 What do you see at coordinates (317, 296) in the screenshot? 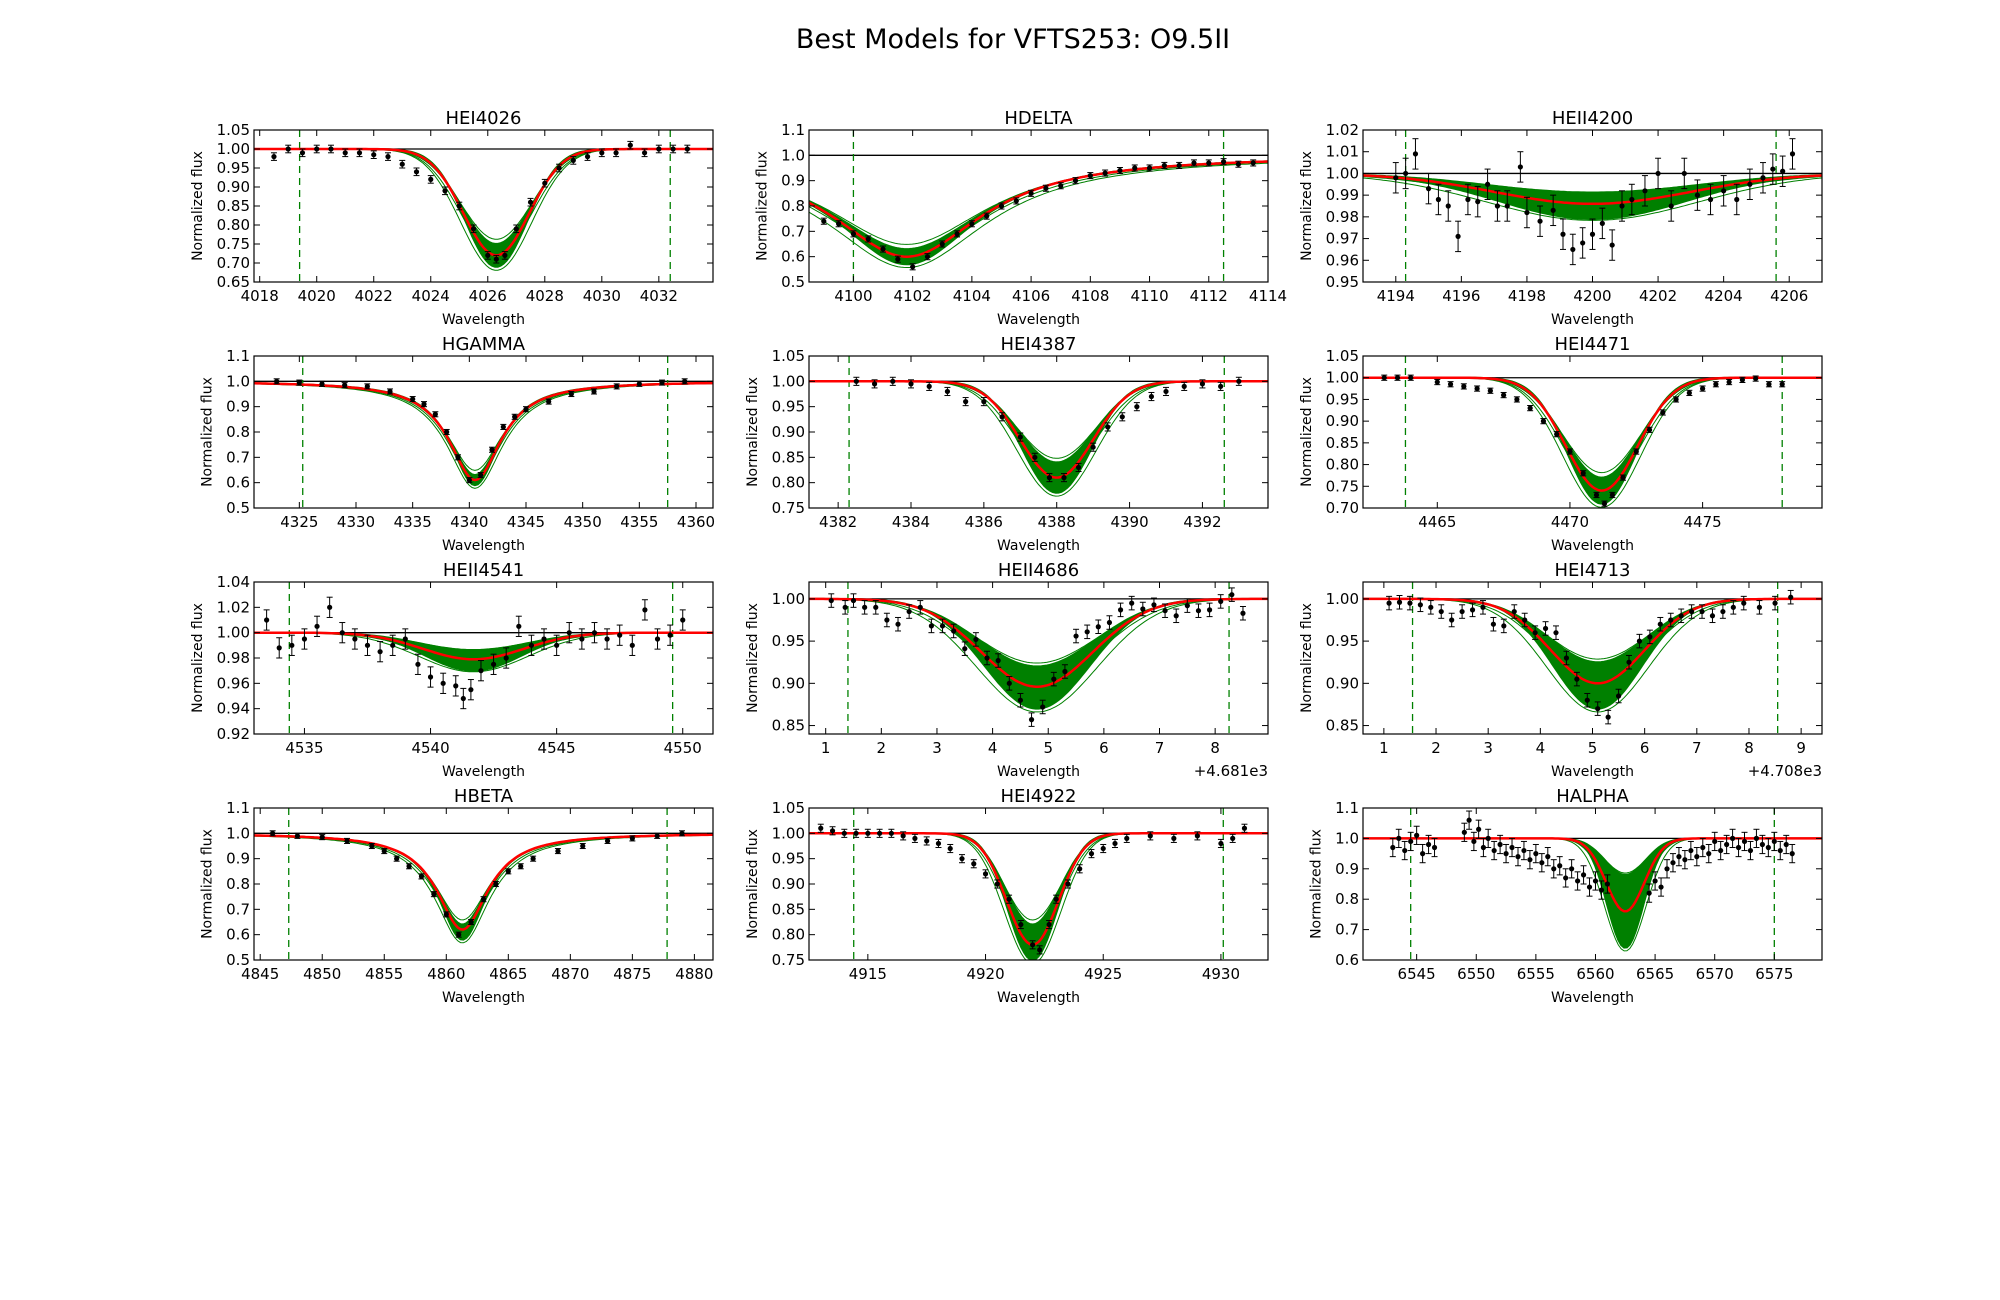
I see `x-tick-label: 4020` at bounding box center [317, 296].